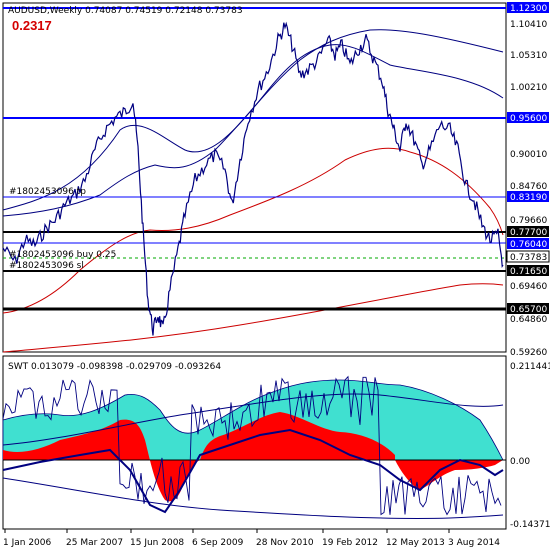 The width and height of the screenshot is (550, 555). I want to click on price-label: 0.84760, so click(528, 187).